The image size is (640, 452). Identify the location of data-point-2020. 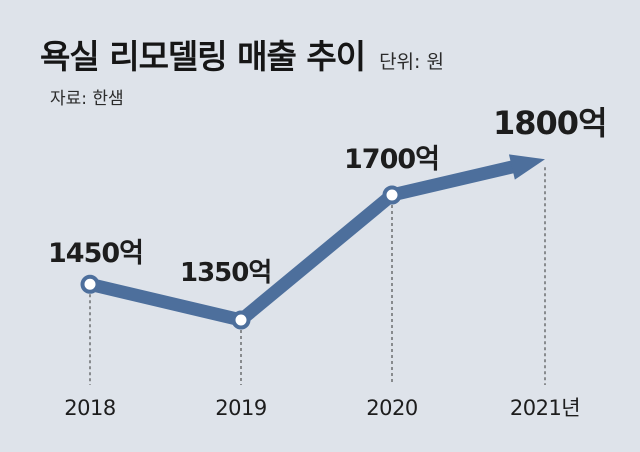
(392, 195).